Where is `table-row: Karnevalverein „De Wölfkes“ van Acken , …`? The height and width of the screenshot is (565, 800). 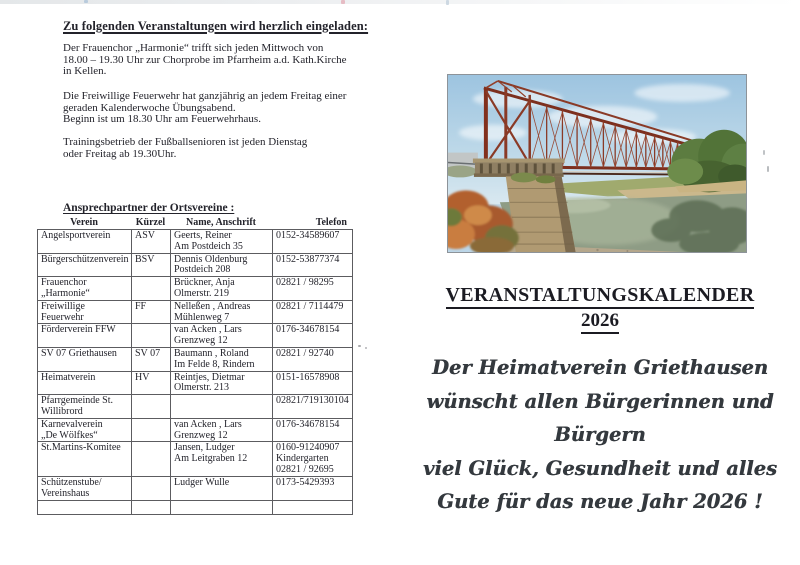
table-row: Karnevalverein „De Wölfkes“ van Acken , … is located at coordinates (195, 430).